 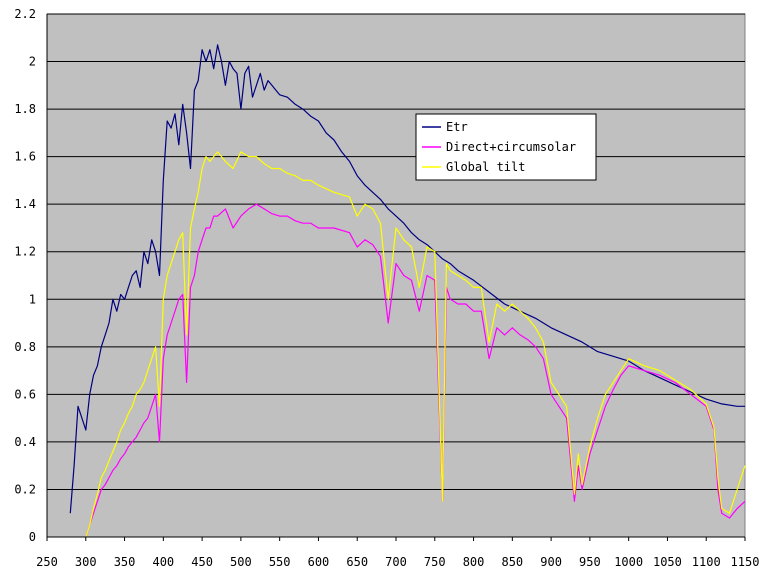 I want to click on legend-label-etr: Etr, so click(x=457, y=127).